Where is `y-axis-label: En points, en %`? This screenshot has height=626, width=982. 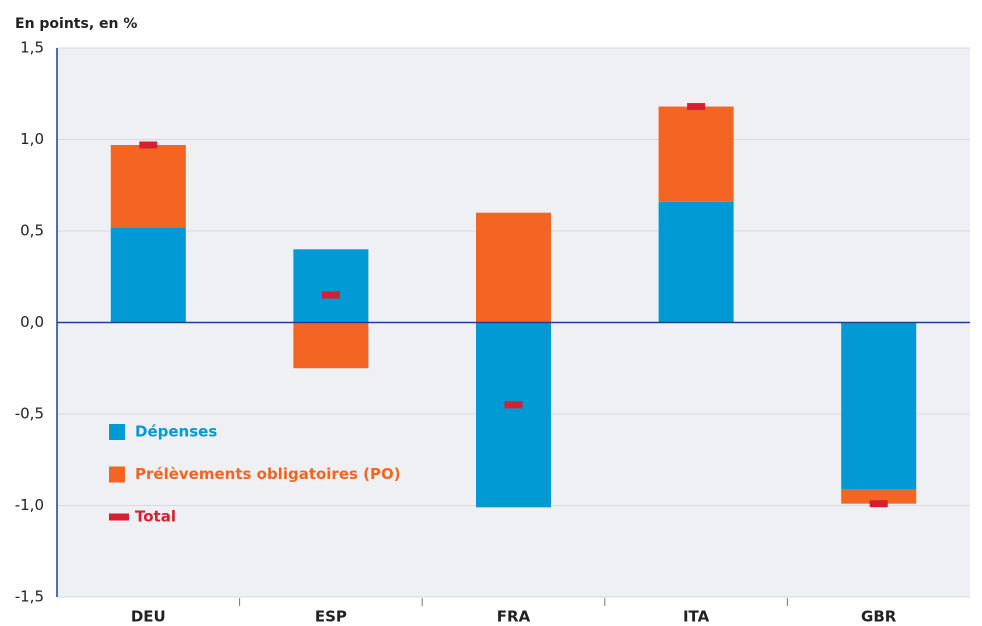 y-axis-label: En points, en % is located at coordinates (76, 24).